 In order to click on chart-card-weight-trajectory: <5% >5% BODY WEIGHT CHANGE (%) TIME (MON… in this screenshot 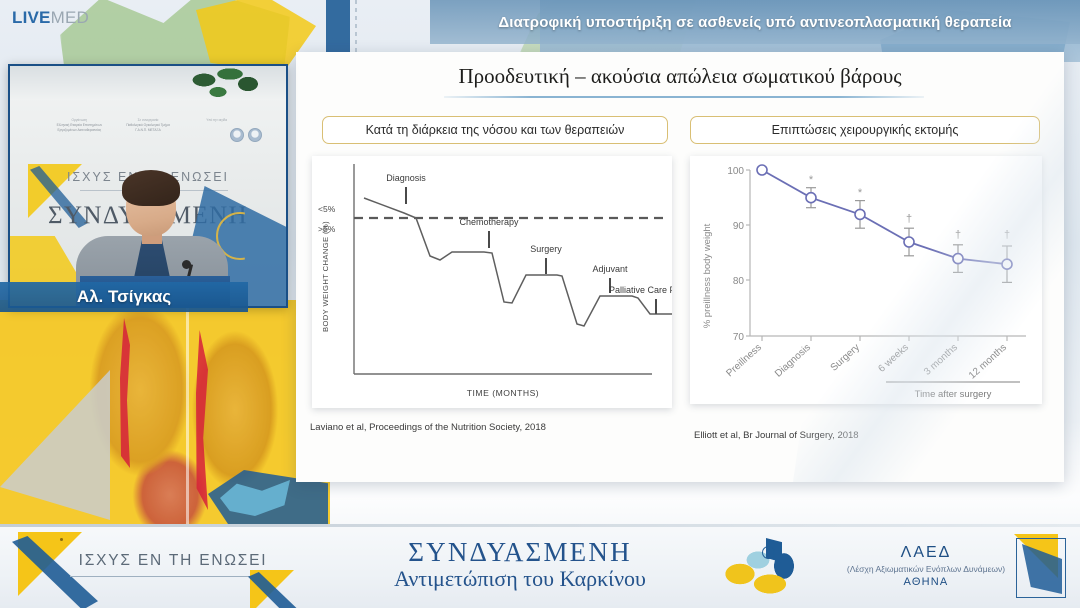, I will do `click(492, 282)`.